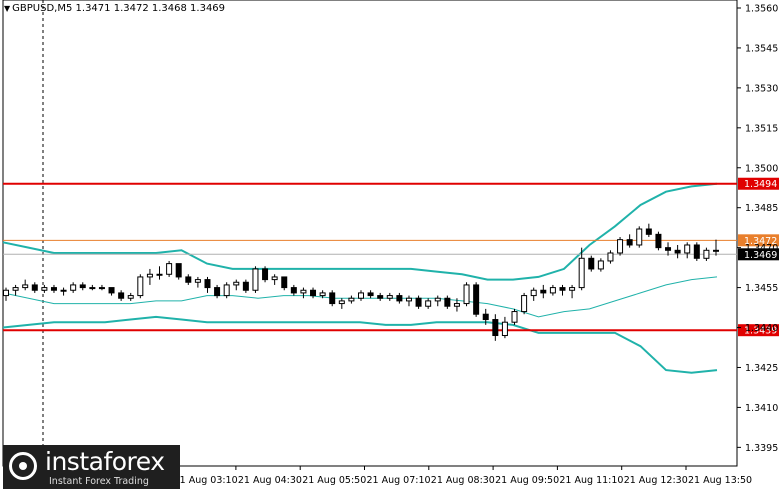  What do you see at coordinates (334, 480) in the screenshot?
I see `x-tick-label: 21 Aug 05:50` at bounding box center [334, 480].